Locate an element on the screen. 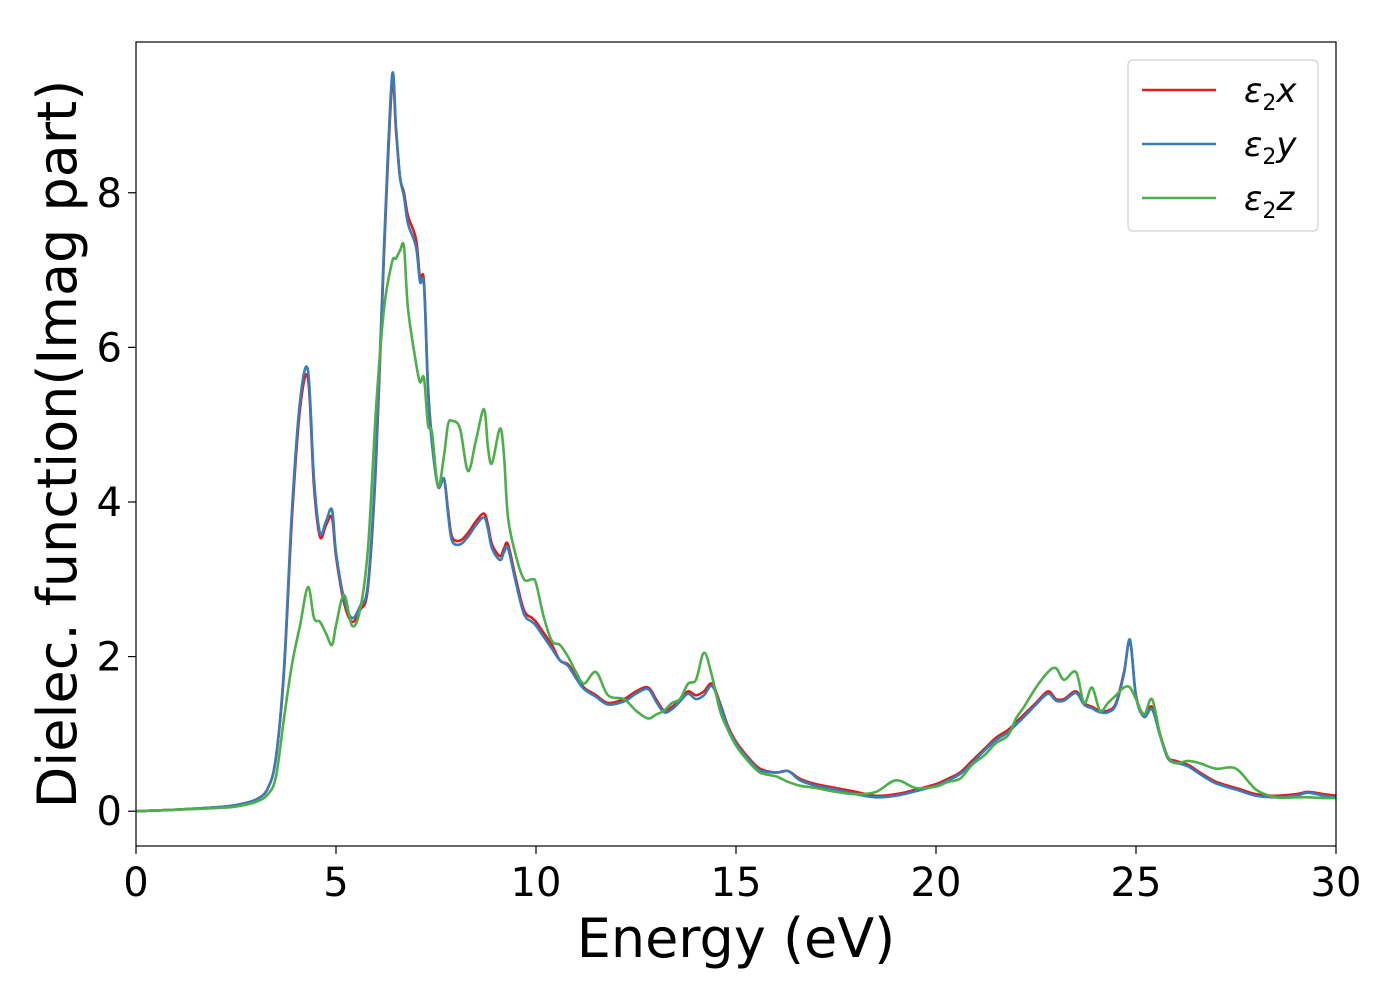 The height and width of the screenshot is (1000, 1400). y-axis: 0 2 4 6 8 is located at coordinates (116, 503).